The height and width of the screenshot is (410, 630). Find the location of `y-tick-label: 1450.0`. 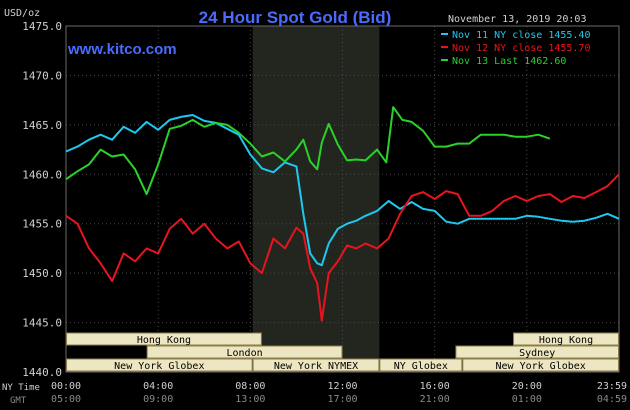

y-tick-label: 1450.0 is located at coordinates (42, 273).